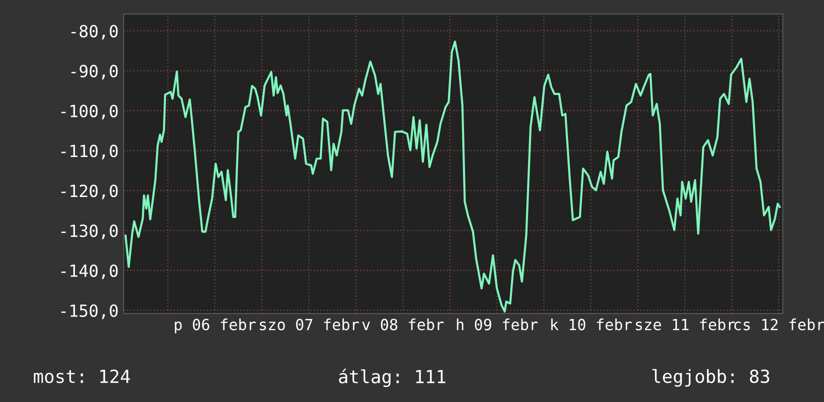  Describe the element at coordinates (591, 324) in the screenshot. I see `x-tick-label: k 10 febr` at that location.